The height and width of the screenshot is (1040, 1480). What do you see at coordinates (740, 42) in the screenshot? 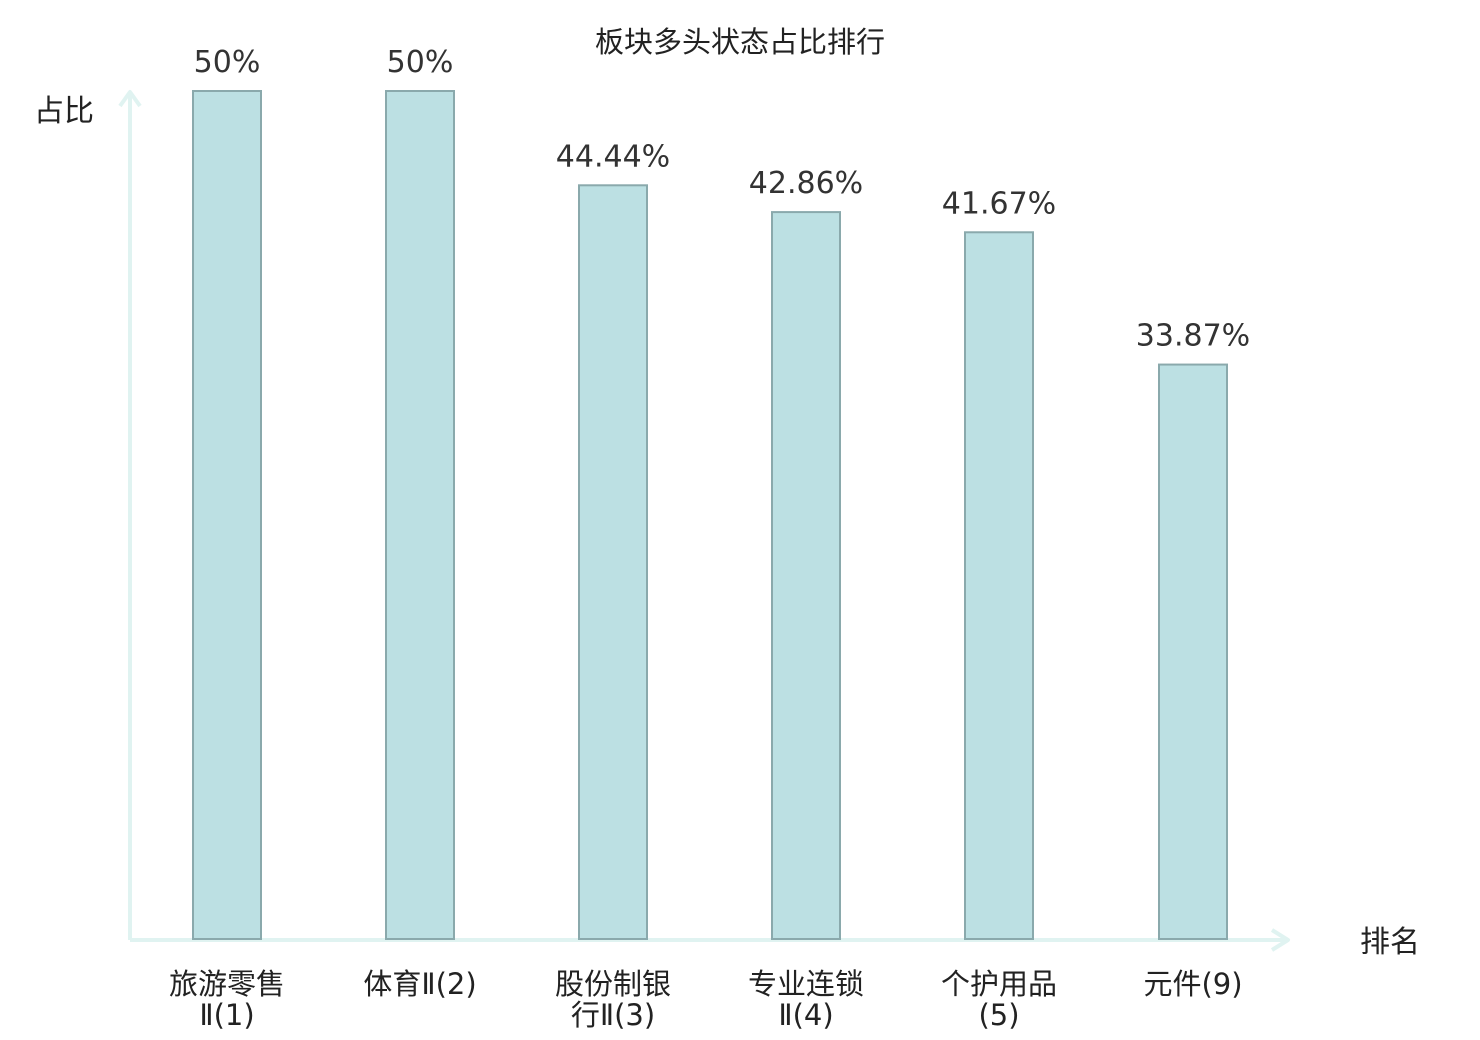
I see `chart-title: 板块多头状态占比排行` at bounding box center [740, 42].